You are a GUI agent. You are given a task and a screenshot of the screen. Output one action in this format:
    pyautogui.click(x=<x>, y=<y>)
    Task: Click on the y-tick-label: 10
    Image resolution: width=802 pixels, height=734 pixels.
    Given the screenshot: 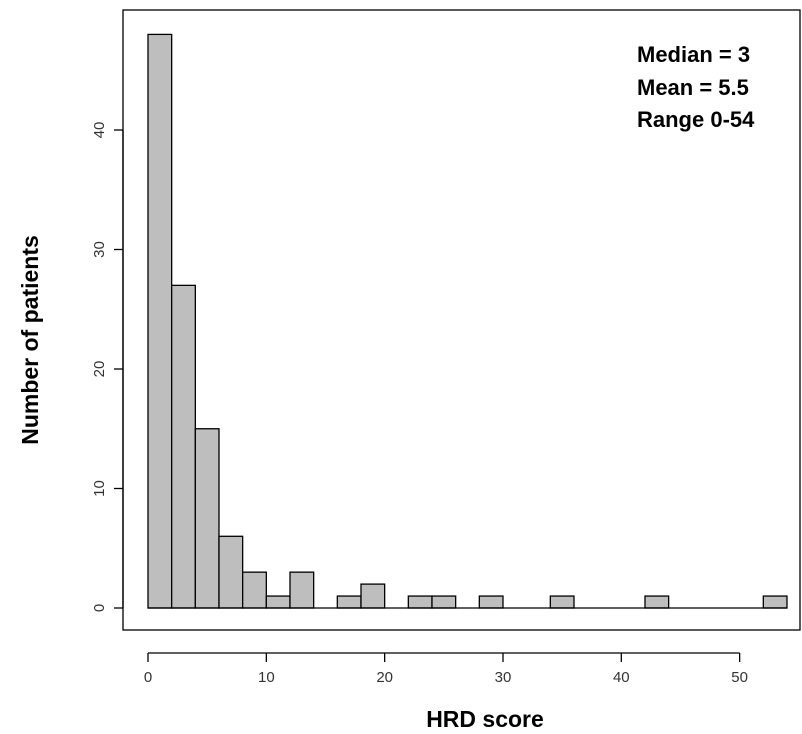 What is the action you would take?
    pyautogui.click(x=99, y=488)
    